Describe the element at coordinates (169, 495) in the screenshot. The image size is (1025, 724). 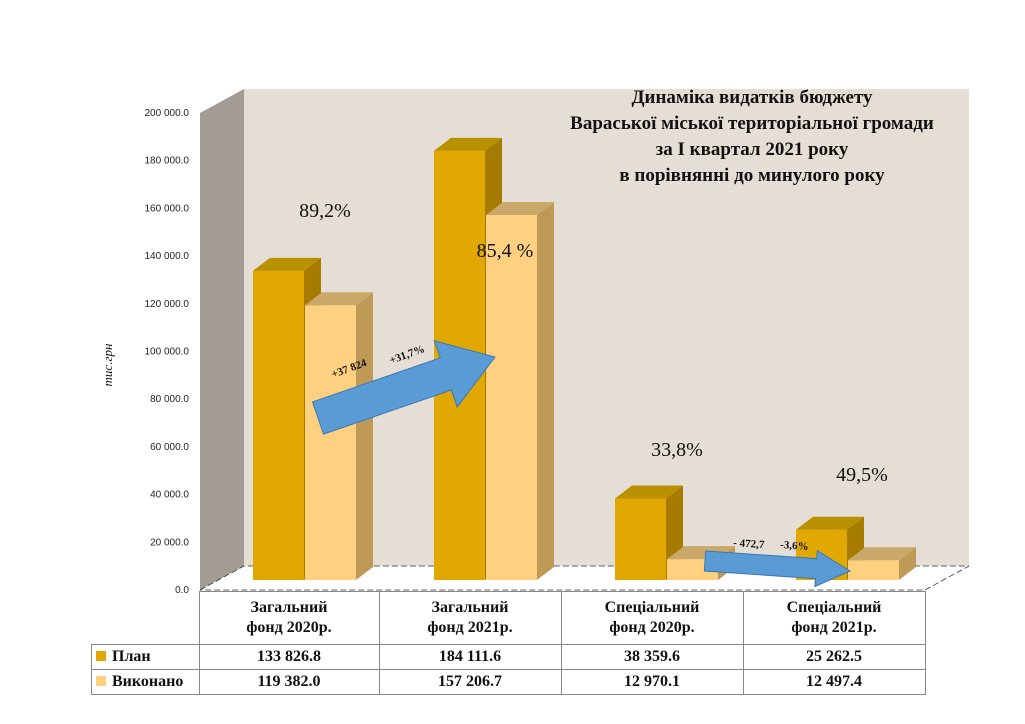
I see `y-tick-label: 40 000.0` at that location.